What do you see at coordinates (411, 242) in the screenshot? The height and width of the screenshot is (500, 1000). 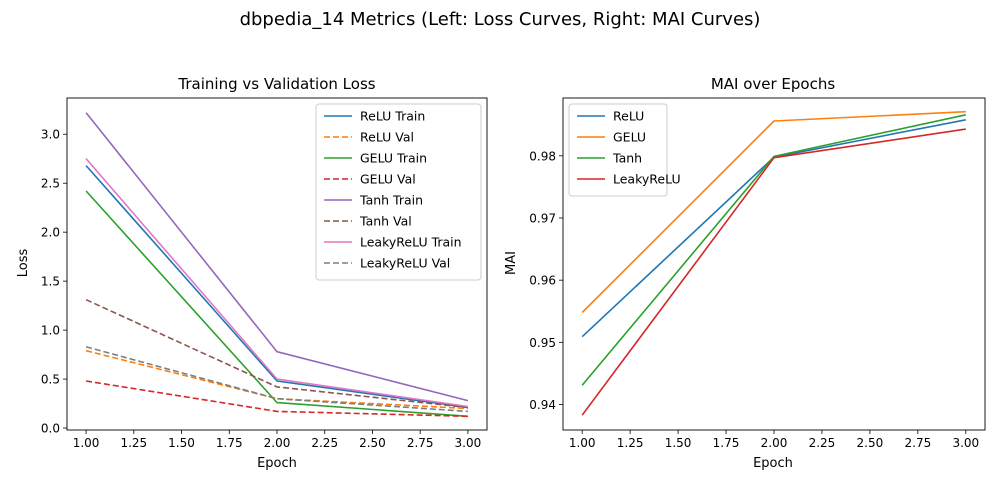 I see `loss-legend-label: LeakyReLU Train` at bounding box center [411, 242].